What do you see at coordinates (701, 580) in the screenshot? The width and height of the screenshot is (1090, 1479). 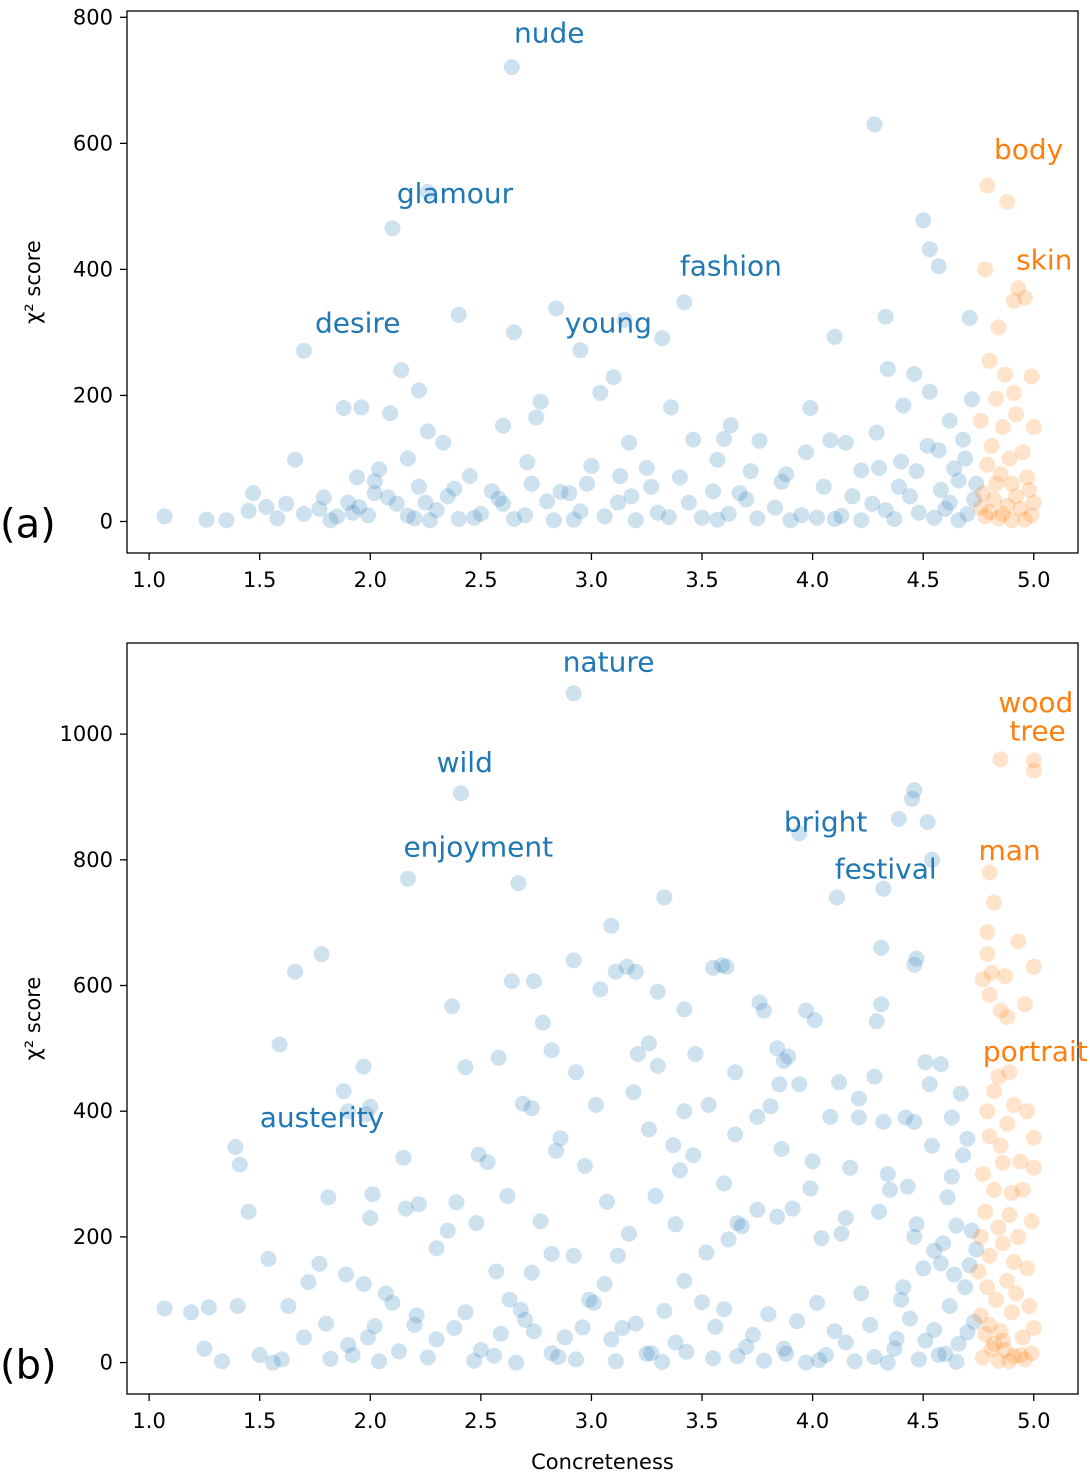 I see `x-tick-label: 3.5` at bounding box center [701, 580].